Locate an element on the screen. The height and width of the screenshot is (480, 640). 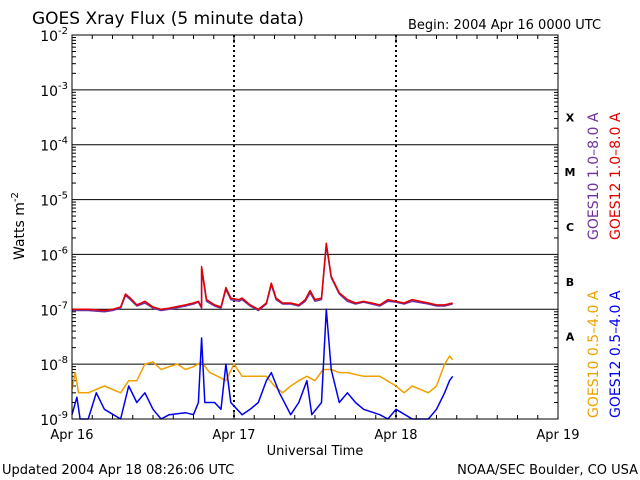
y-tick-label: 10⁻⁹ is located at coordinates (54, 419).